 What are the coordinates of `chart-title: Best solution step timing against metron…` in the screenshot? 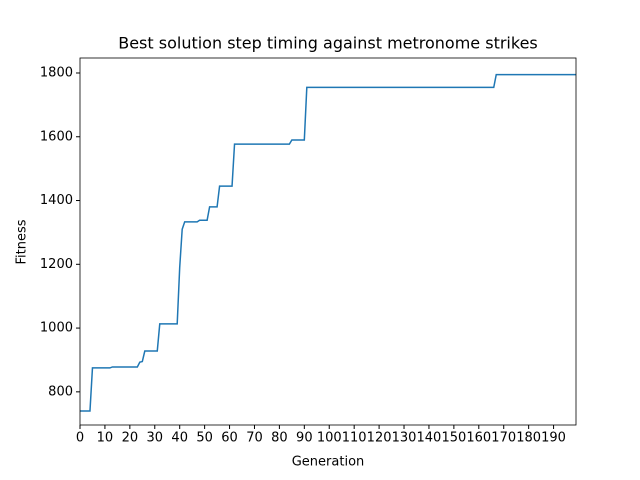 It's located at (328, 43).